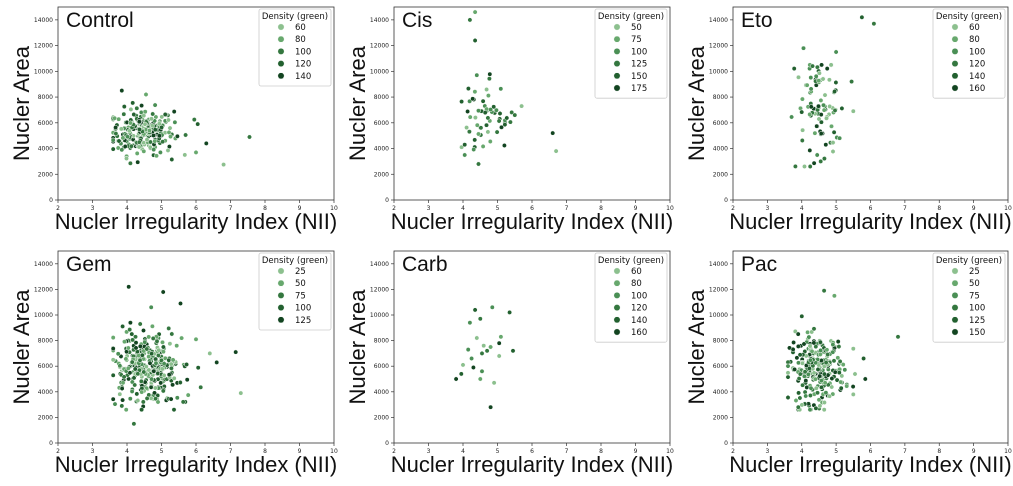  I want to click on y-tick-label: 14000, so click(43, 264).